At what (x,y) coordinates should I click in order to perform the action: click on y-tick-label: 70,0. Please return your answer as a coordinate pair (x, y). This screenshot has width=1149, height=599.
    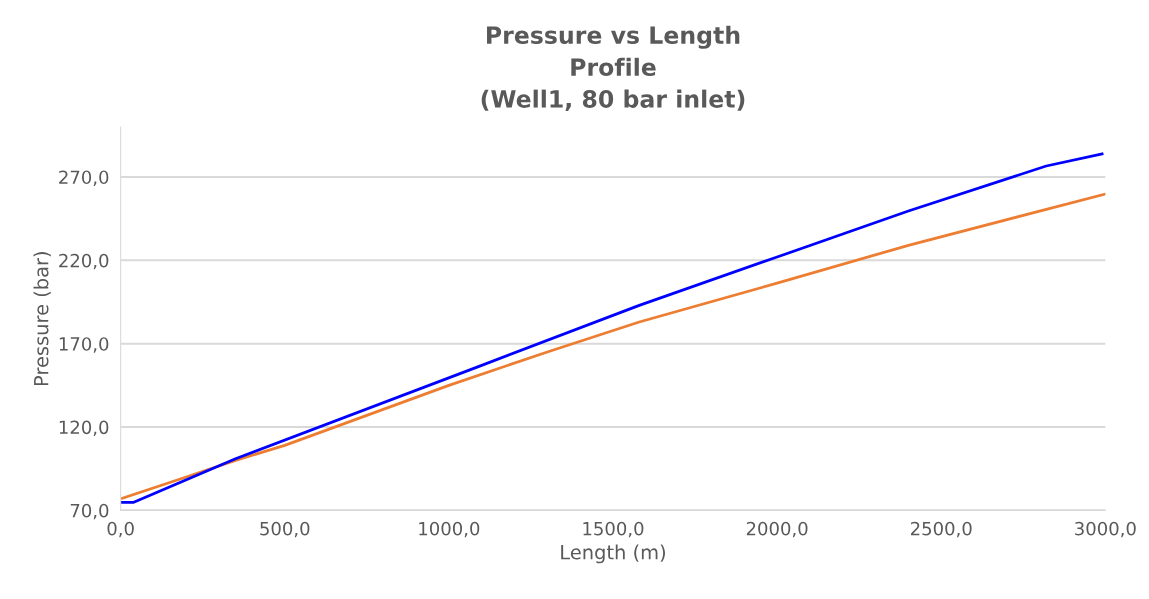
    Looking at the image, I should click on (89, 511).